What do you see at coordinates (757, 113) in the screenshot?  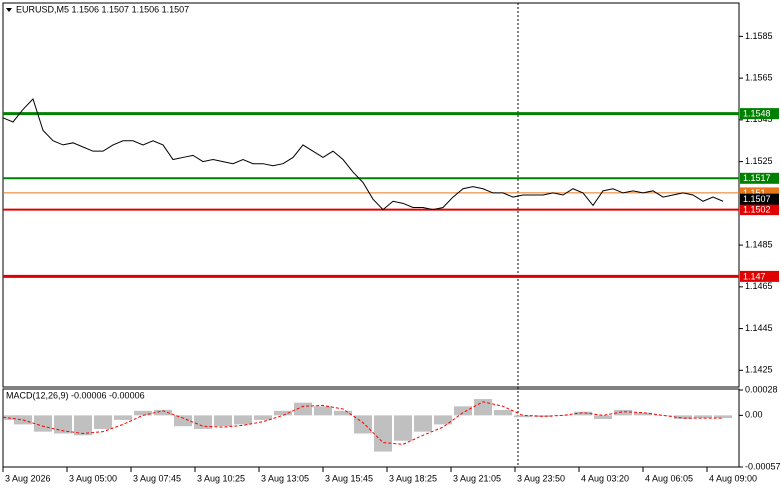 I see `level-label: 1.1548` at bounding box center [757, 113].